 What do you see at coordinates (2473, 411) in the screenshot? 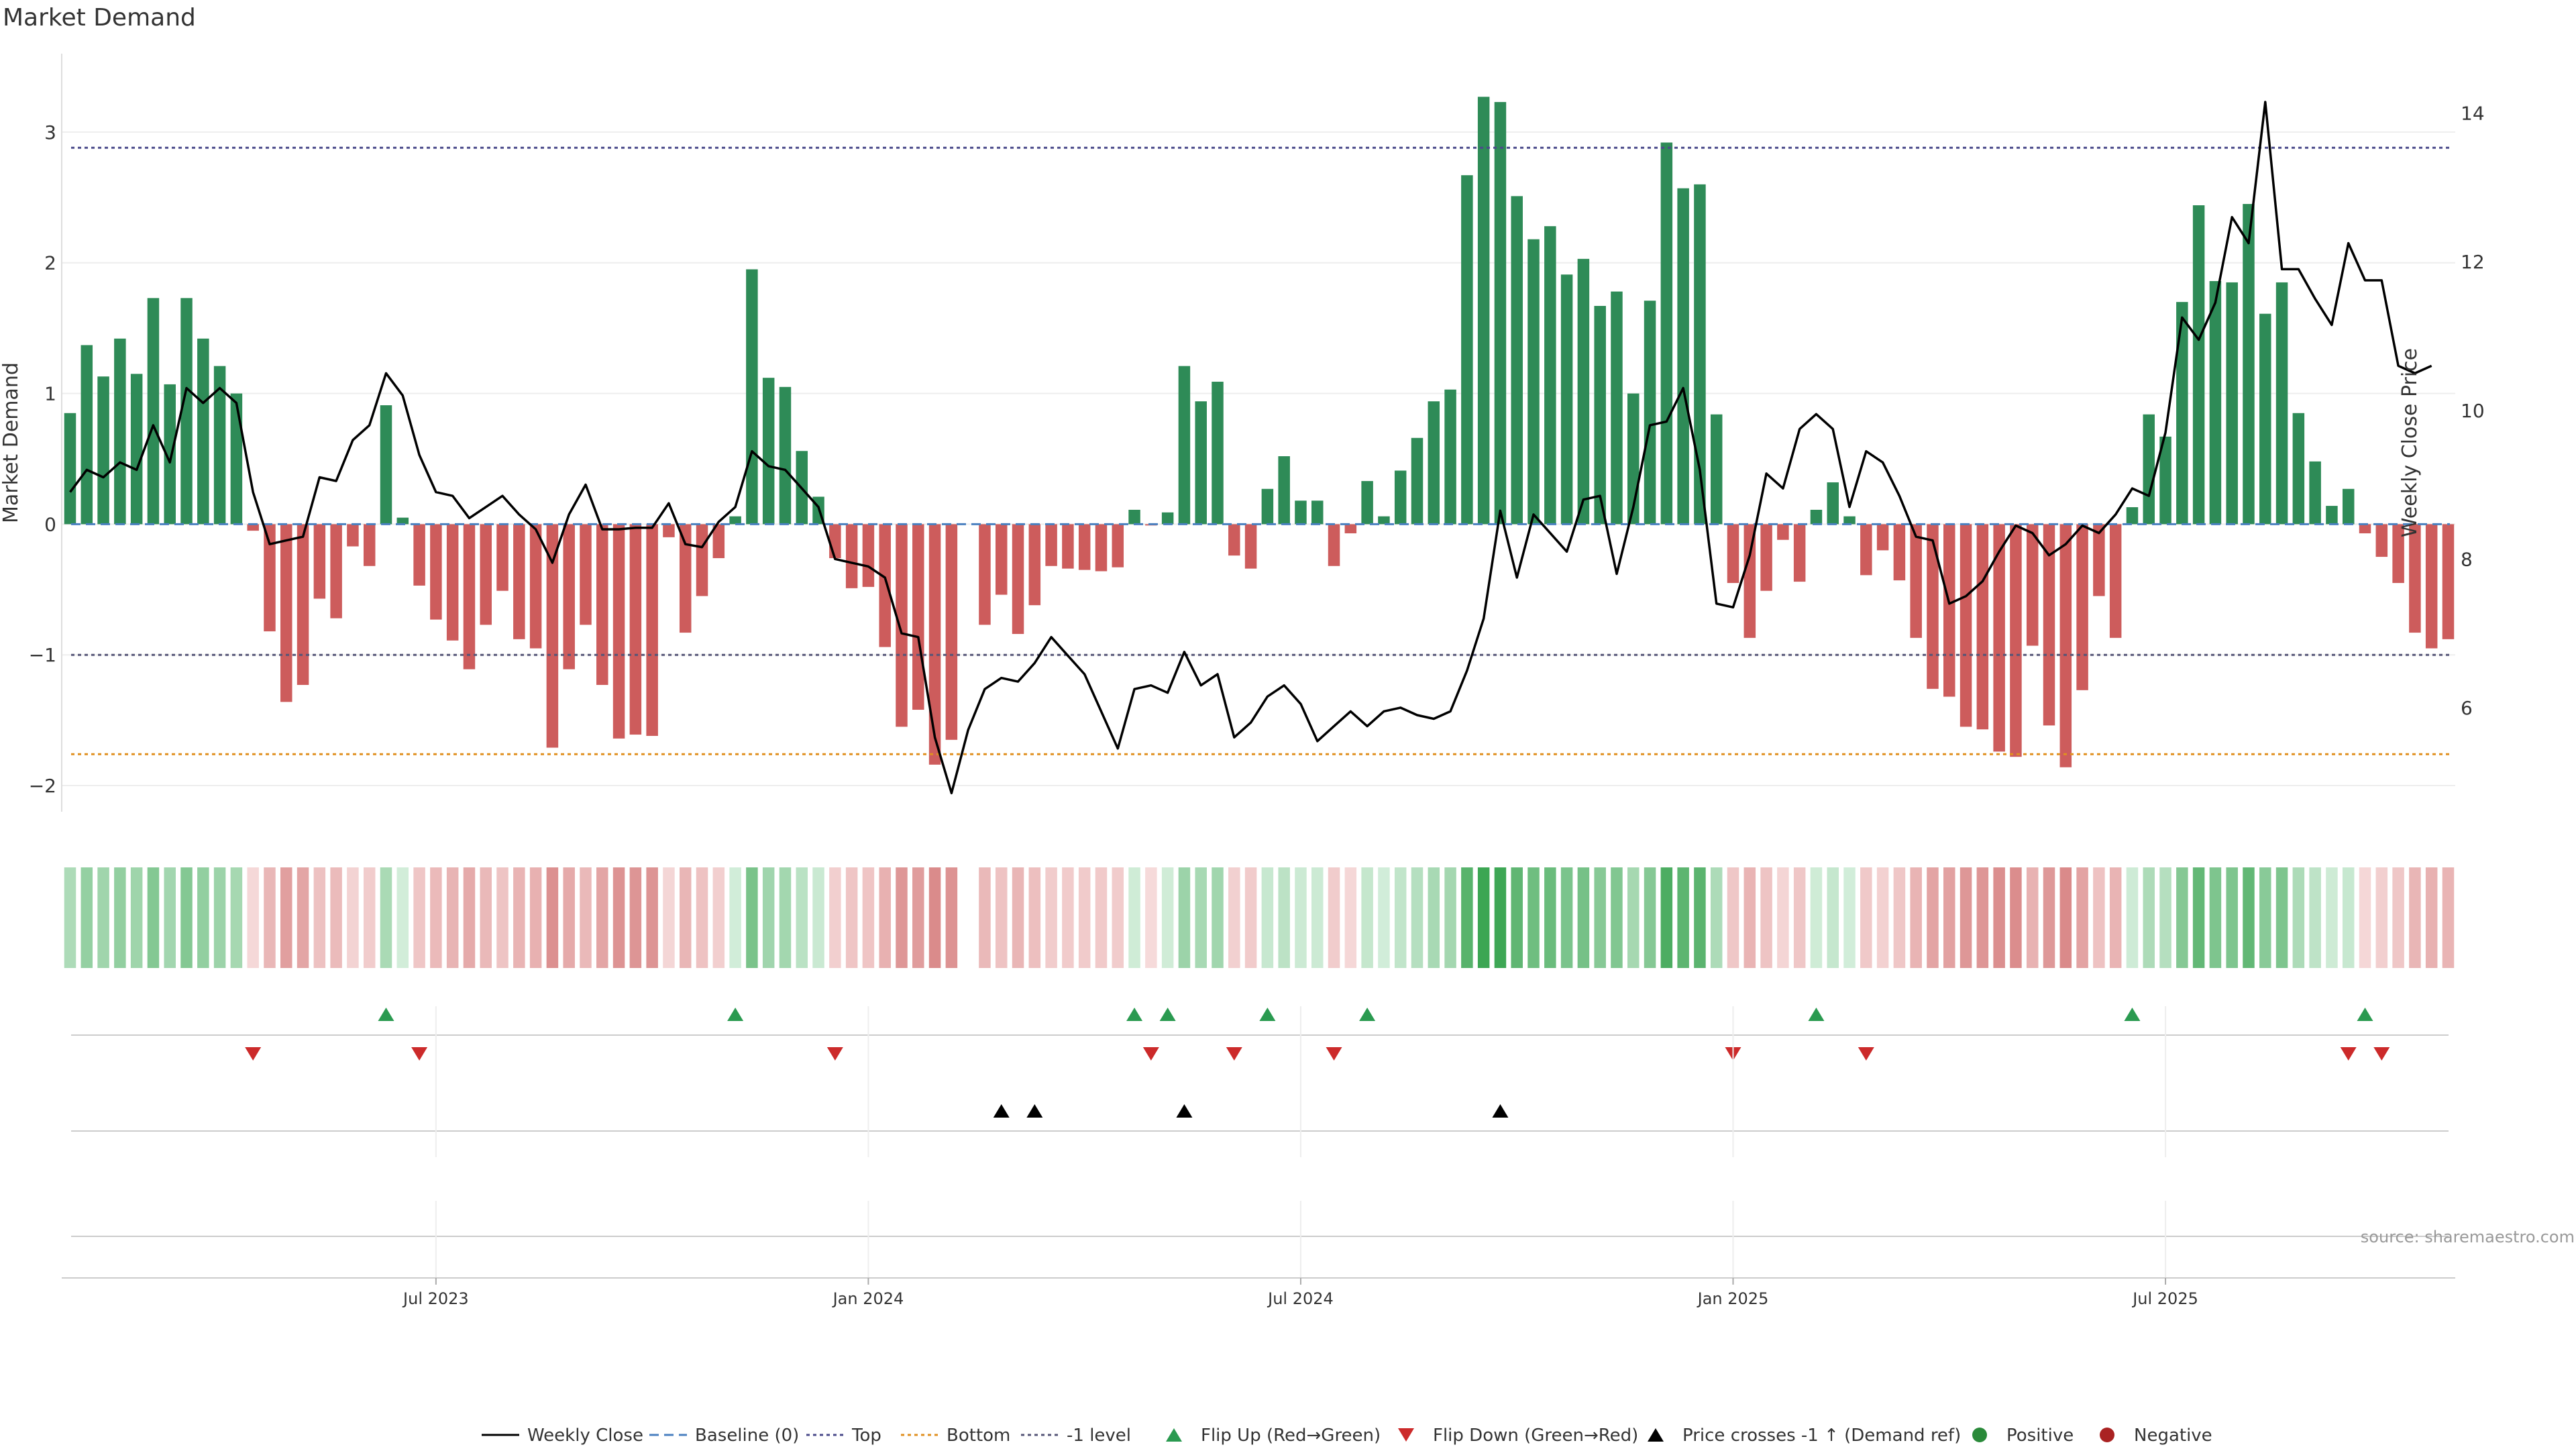
I see `right-tick-label: 10` at bounding box center [2473, 411].